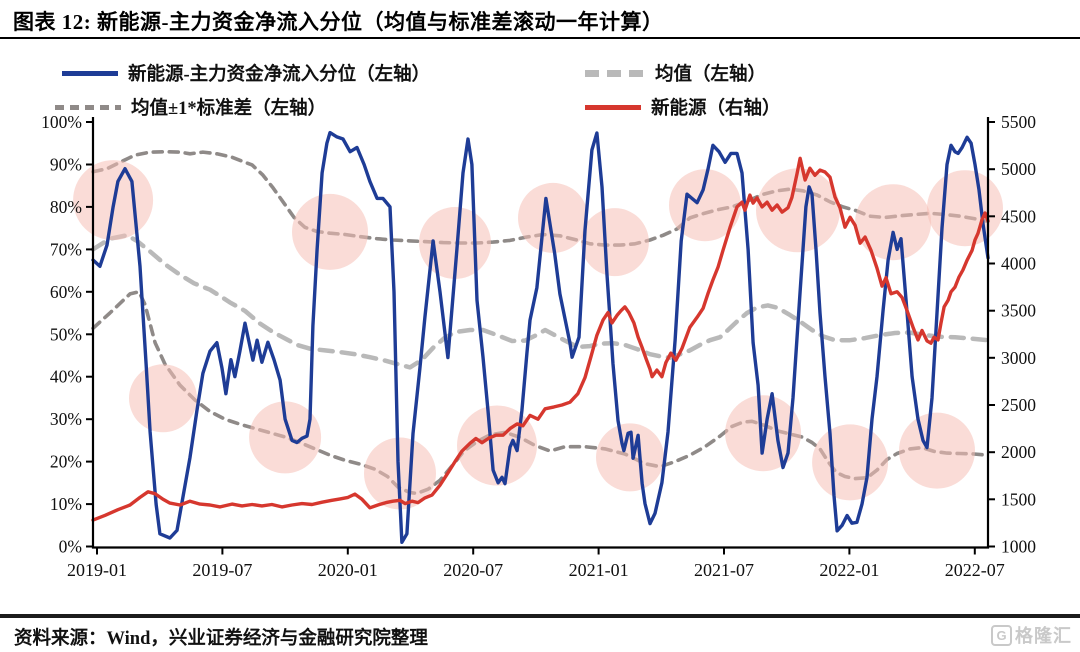 Image resolution: width=1080 pixels, height=652 pixels. What do you see at coordinates (1001, 635) in the screenshot?
I see `gelonghui-logo-icon: G` at bounding box center [1001, 635].